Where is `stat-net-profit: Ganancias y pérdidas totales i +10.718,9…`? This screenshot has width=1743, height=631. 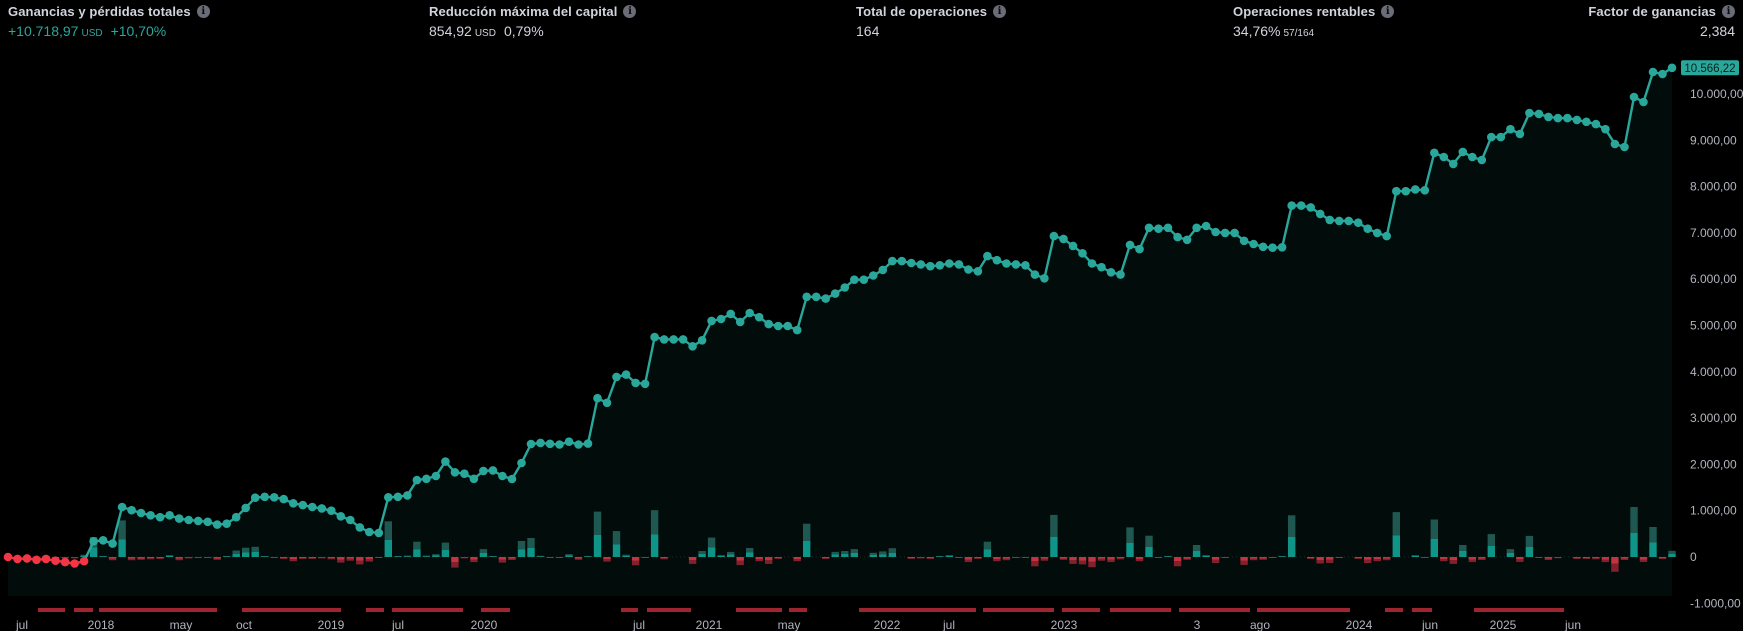 stat-net-profit: Ganancias y pérdidas totales i +10.718,9… is located at coordinates (109, 21).